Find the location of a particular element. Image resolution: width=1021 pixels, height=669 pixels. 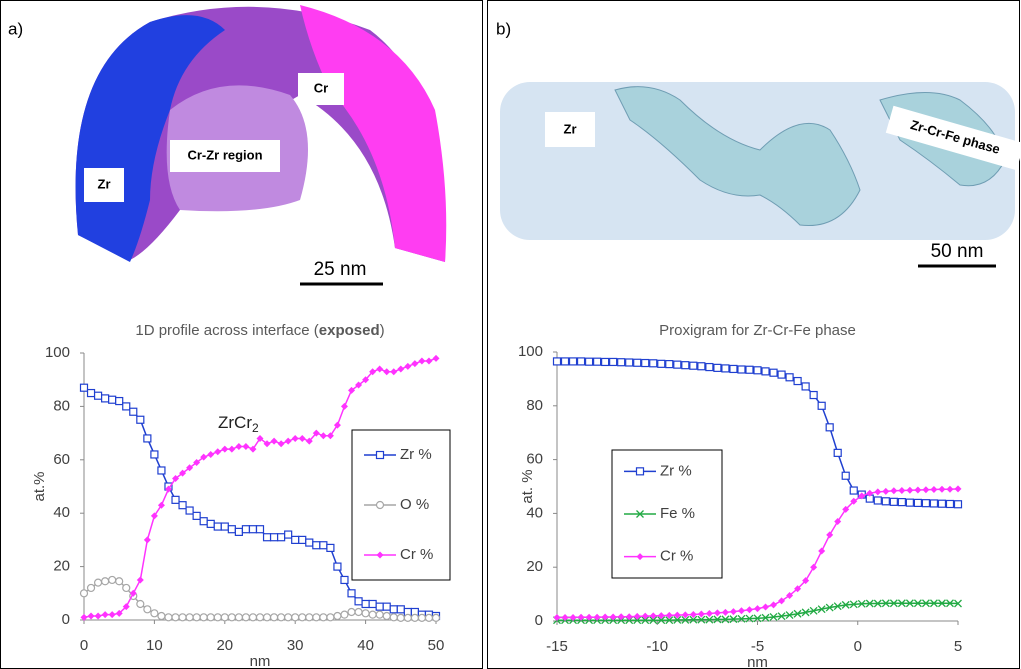

y-tick-label: 40 is located at coordinates (61, 512).